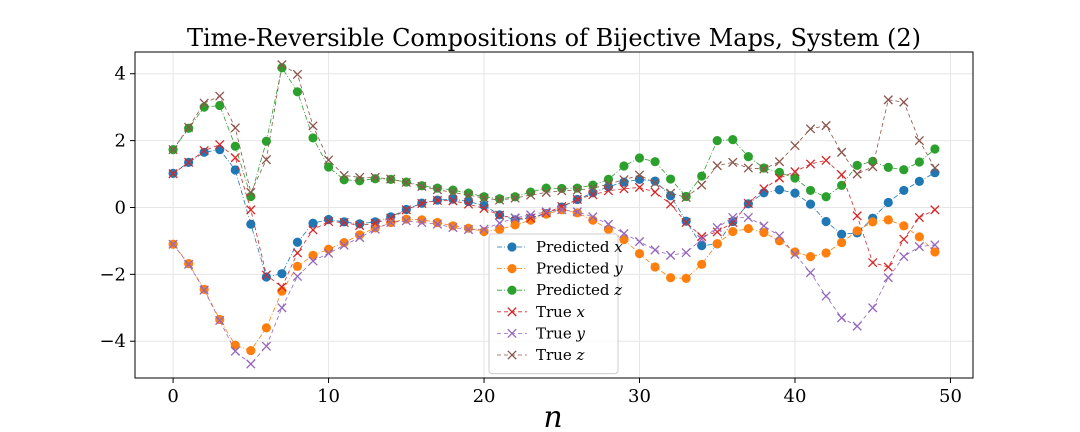 This screenshot has height=432, width=1080. I want to click on legend-label-prefix: True, so click(556, 312).